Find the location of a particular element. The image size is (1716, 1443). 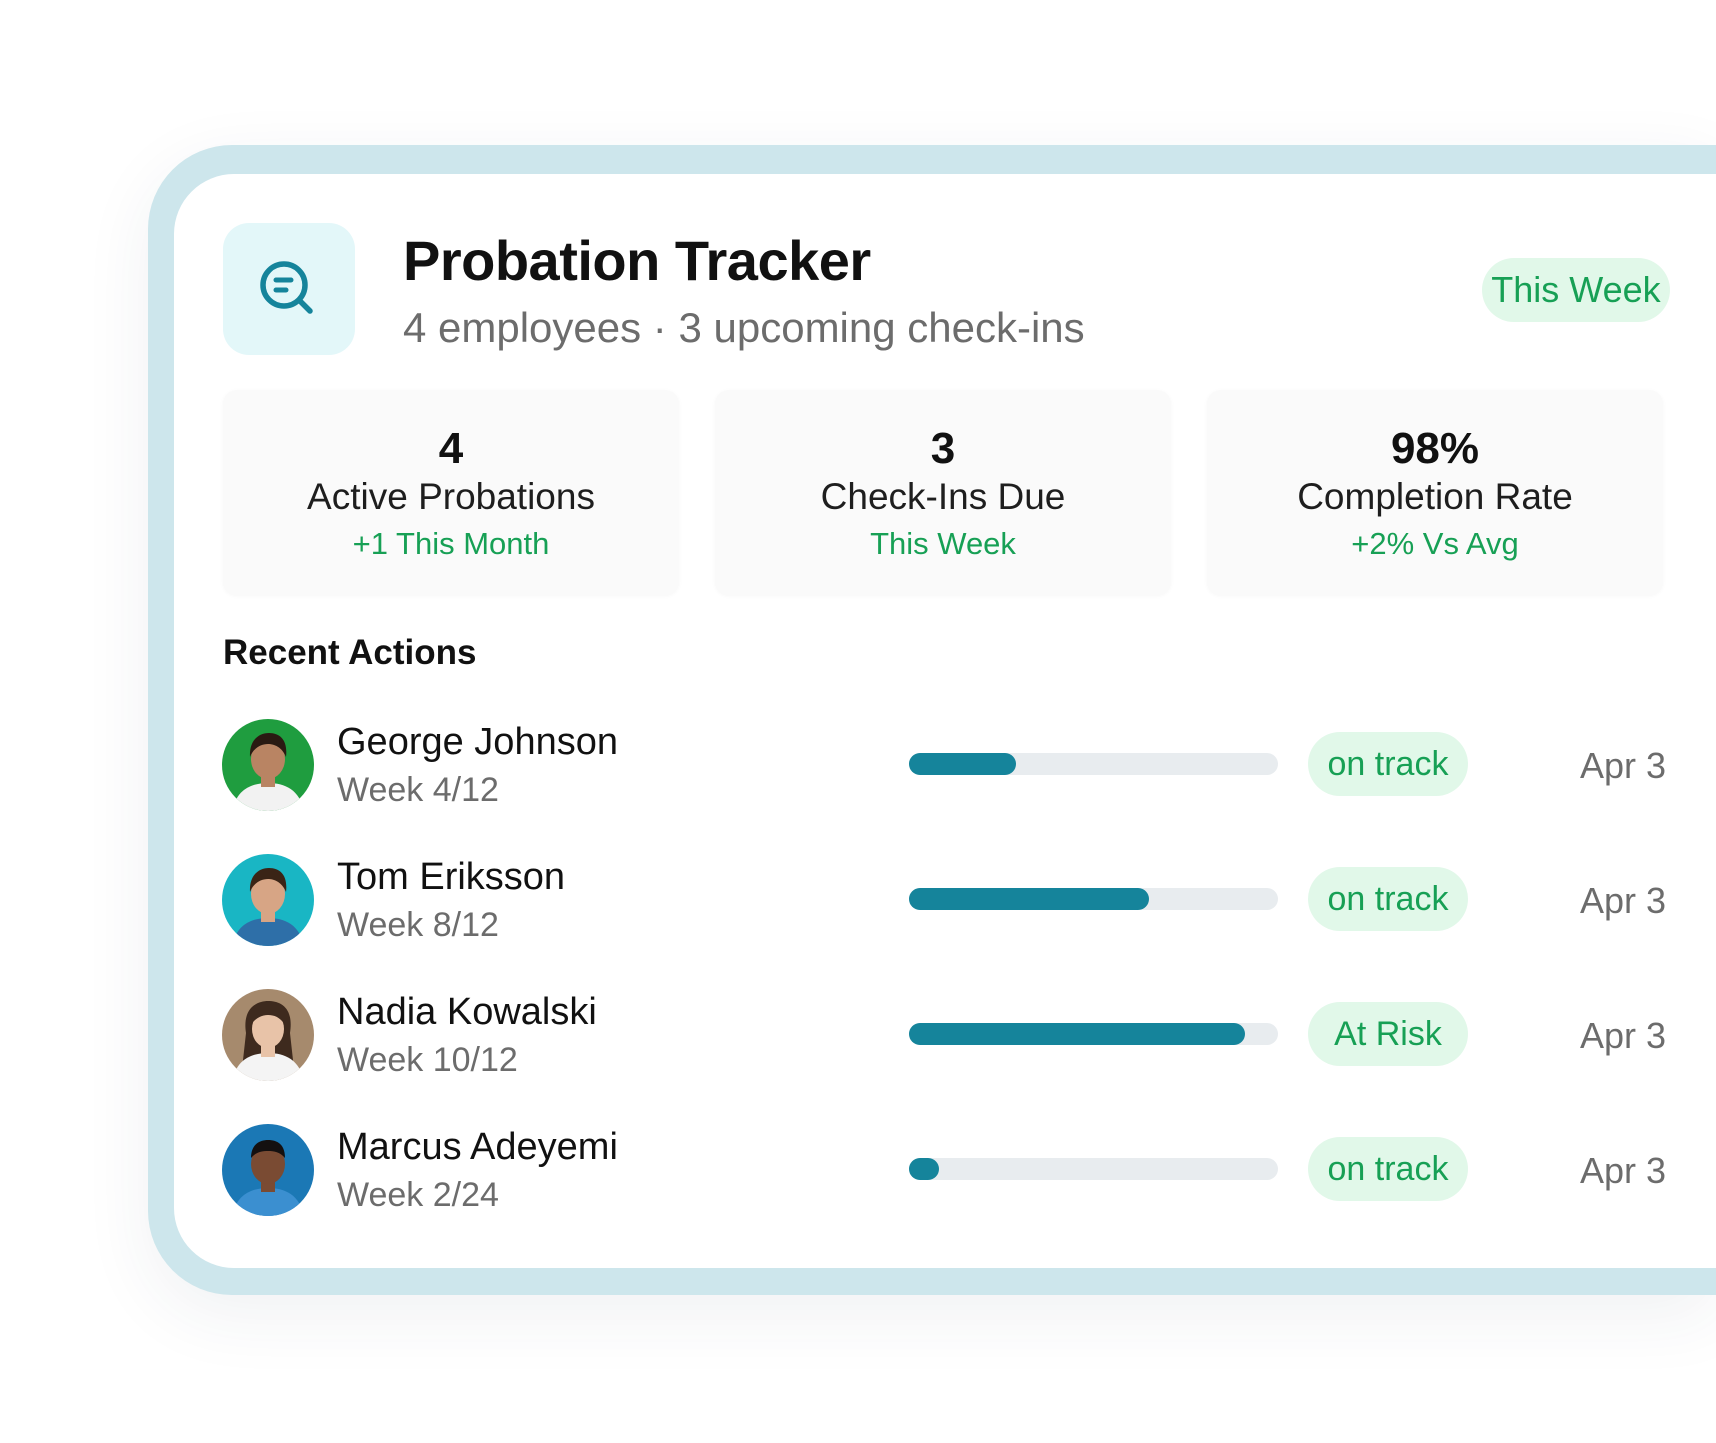

employee-row: Marcus Adeyemi Week 2/24 on track Apr 3 is located at coordinates (858, 1174).